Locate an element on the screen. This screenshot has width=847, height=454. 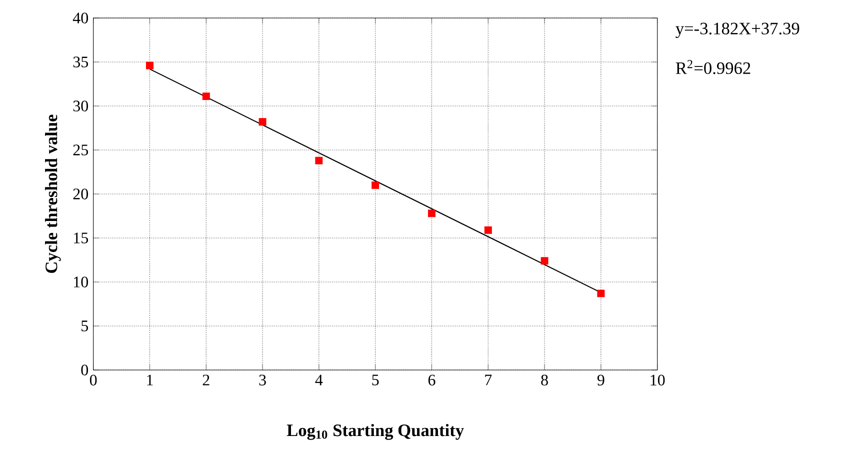
x-tick-label: 7 is located at coordinates (488, 380).